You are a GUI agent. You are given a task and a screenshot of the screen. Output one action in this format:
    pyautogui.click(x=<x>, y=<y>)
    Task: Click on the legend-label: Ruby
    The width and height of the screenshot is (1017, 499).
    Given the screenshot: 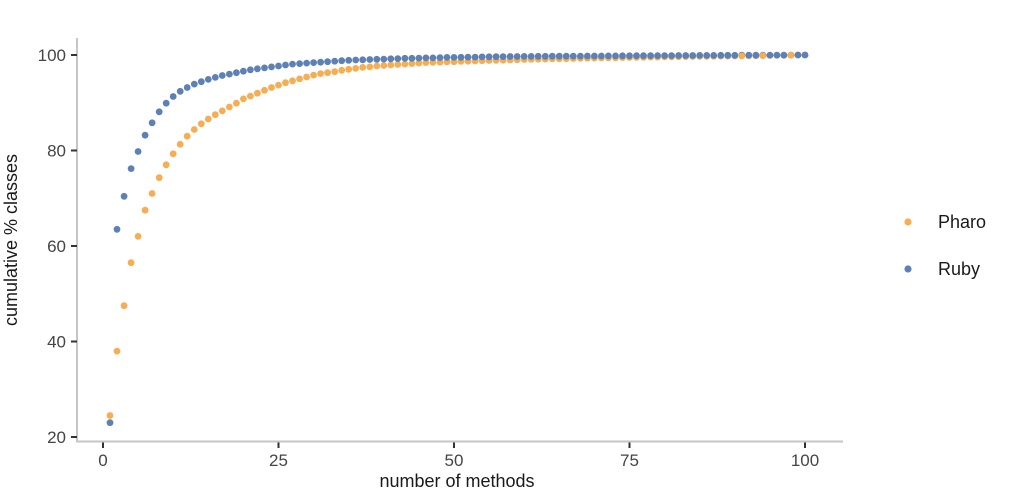 What is the action you would take?
    pyautogui.click(x=959, y=269)
    